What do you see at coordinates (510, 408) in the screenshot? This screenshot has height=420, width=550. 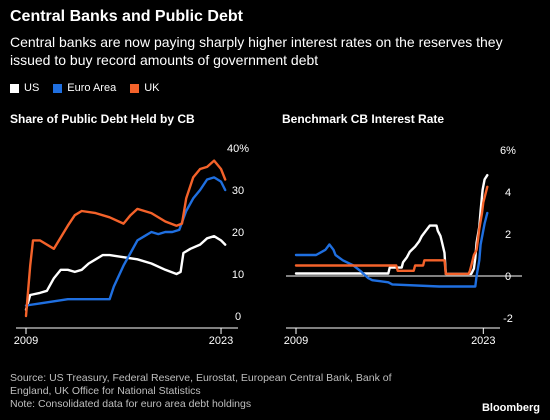 I see `bloomberg-logo: Bloomberg` at bounding box center [510, 408].